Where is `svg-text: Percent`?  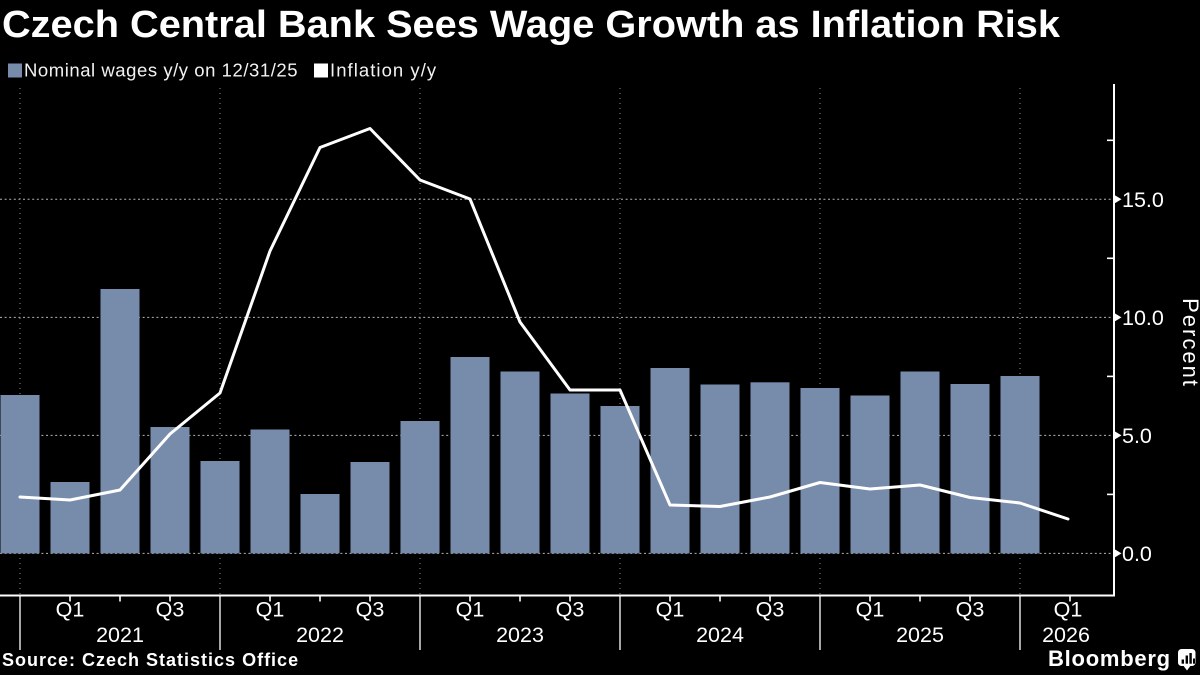 svg-text: Percent is located at coordinates (1189, 343).